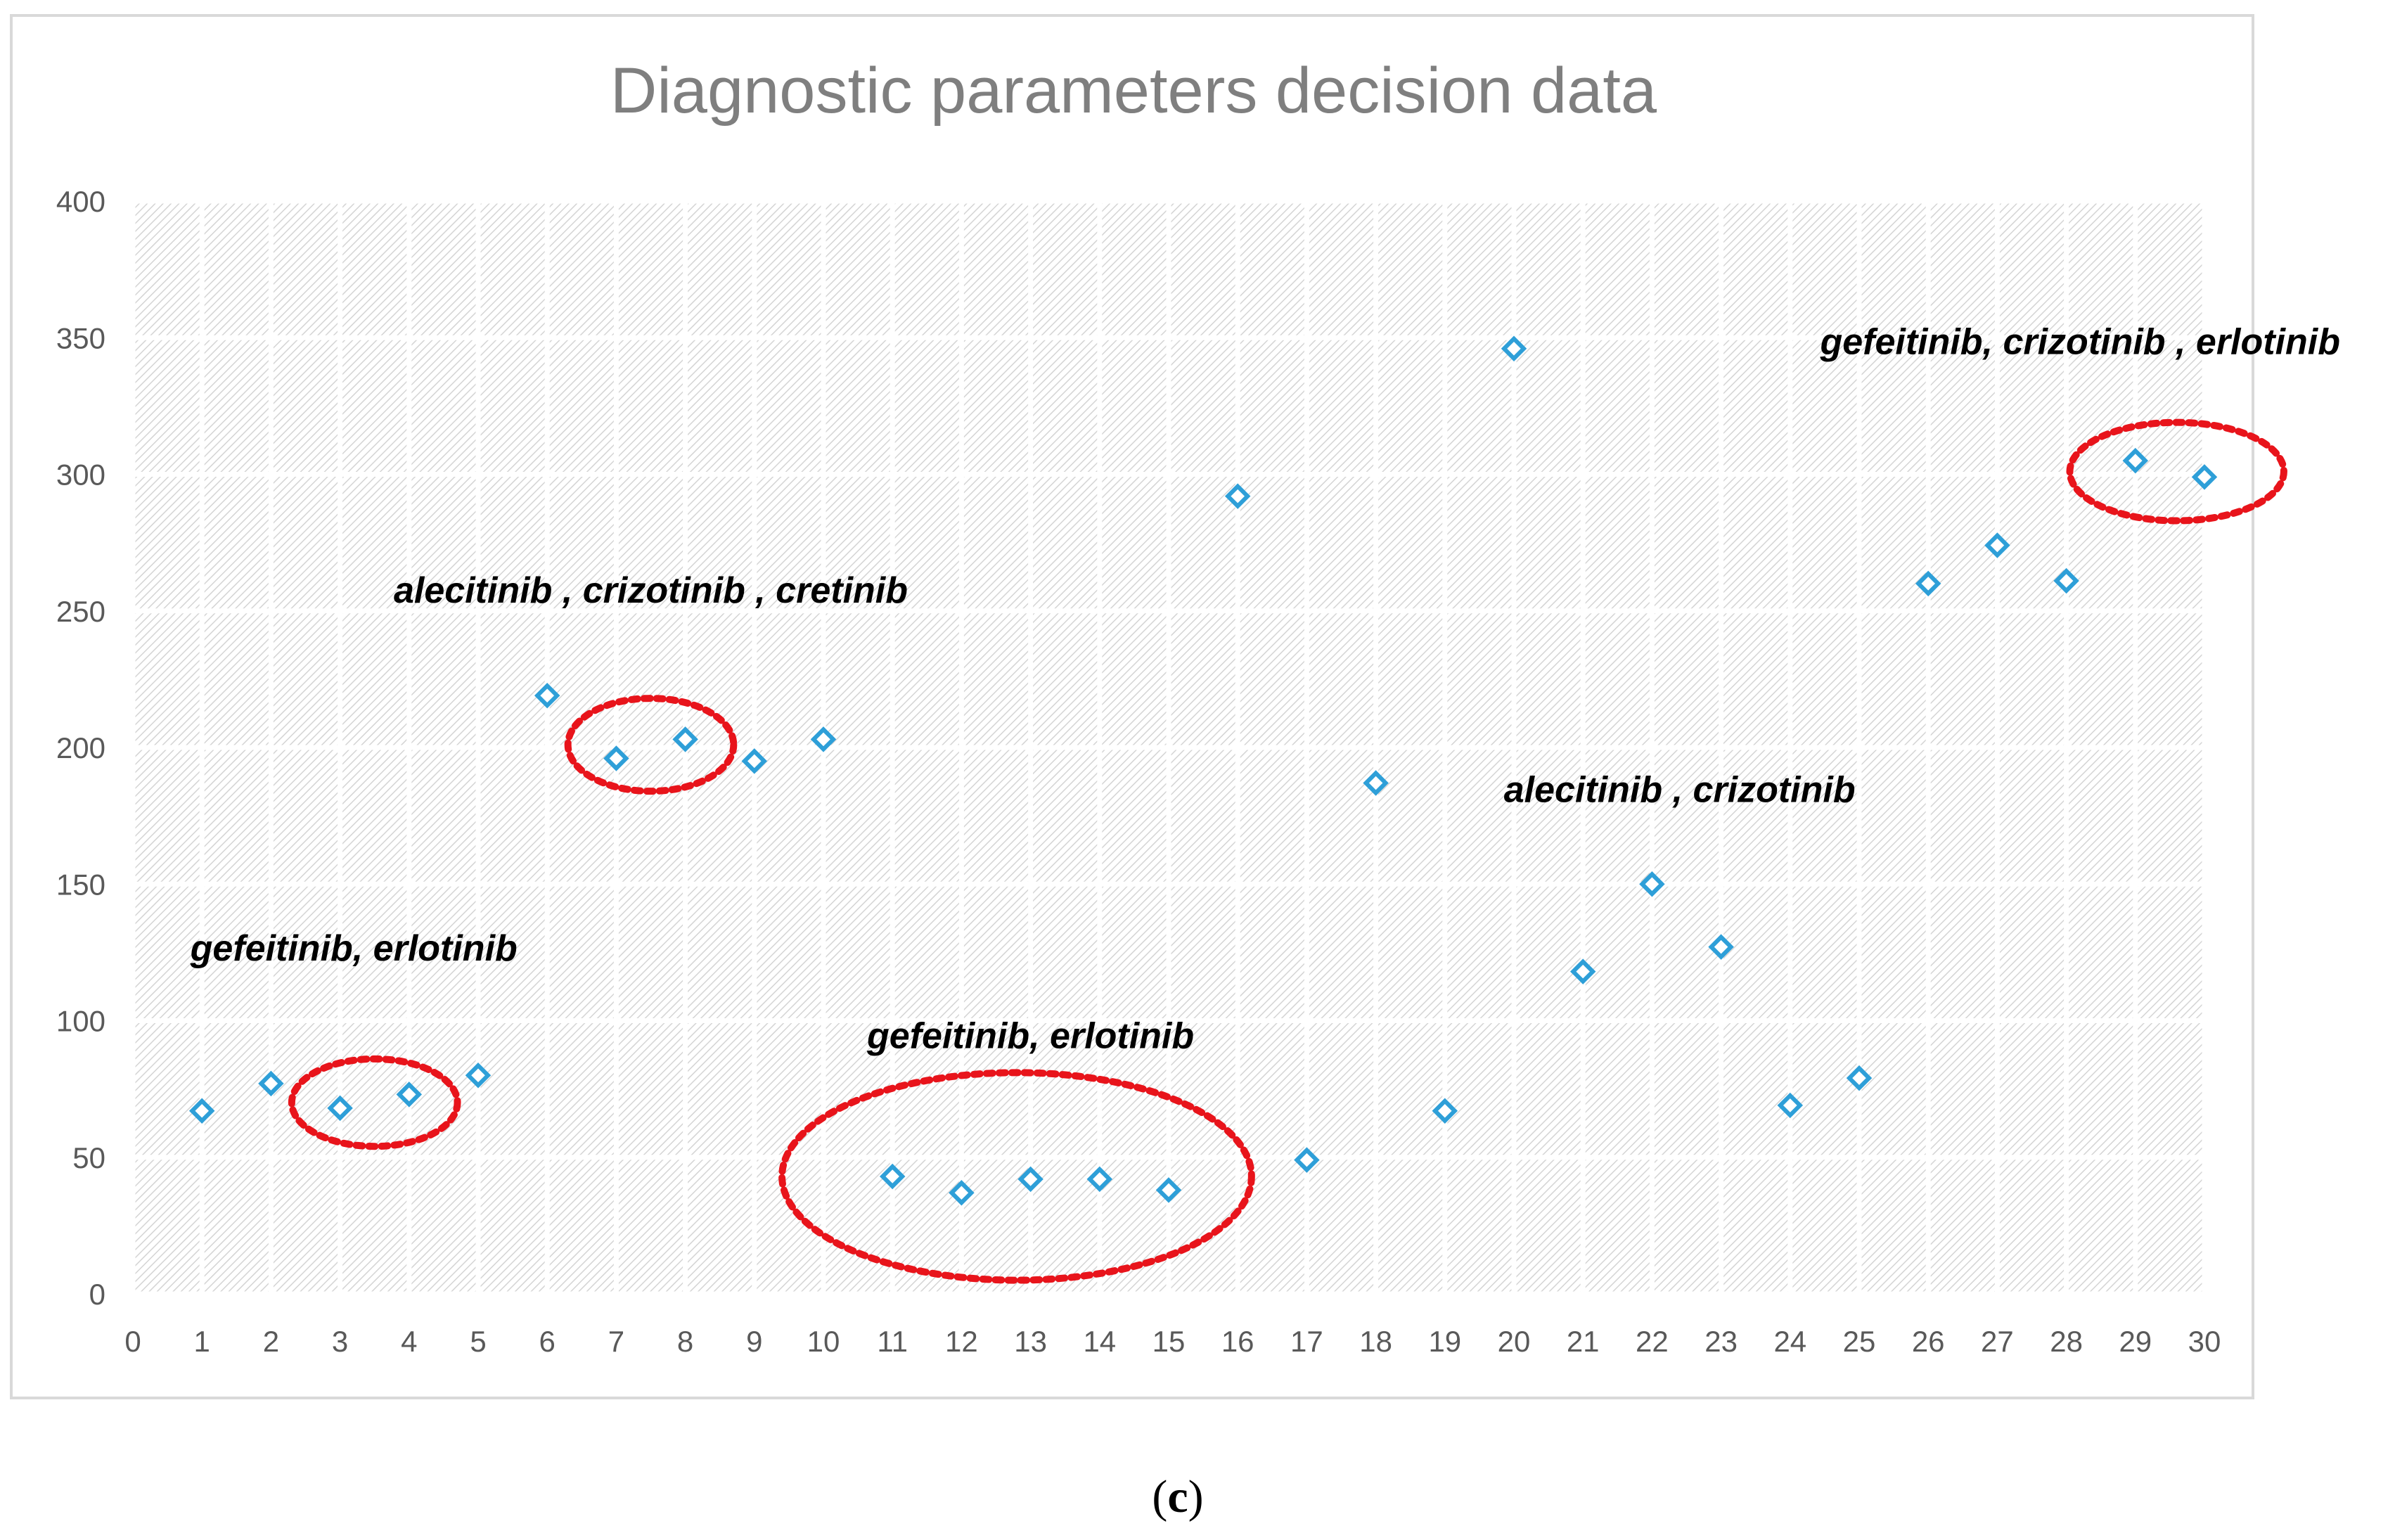  What do you see at coordinates (1652, 1341) in the screenshot?
I see `x-tick-label: 22` at bounding box center [1652, 1341].